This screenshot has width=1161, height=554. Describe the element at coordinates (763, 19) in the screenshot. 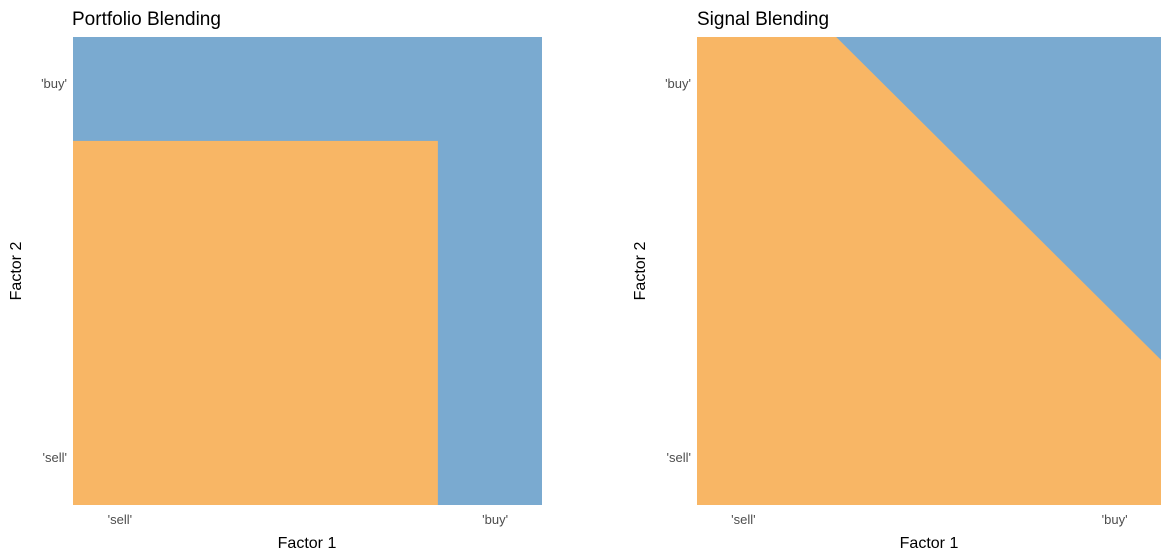

I see `chart-title: Signal Blending` at that location.